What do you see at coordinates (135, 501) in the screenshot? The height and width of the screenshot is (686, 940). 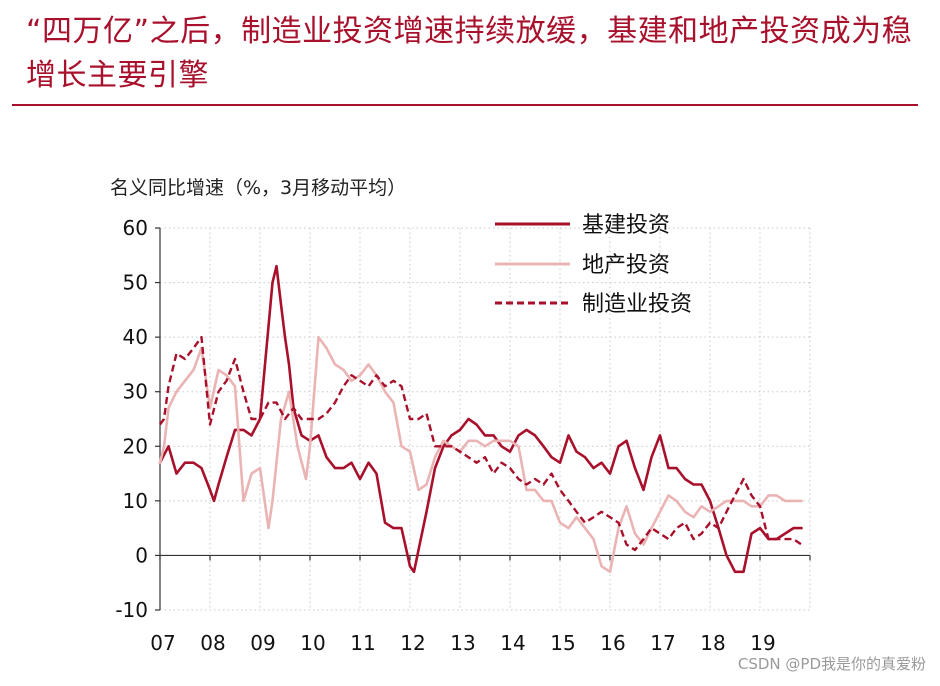 I see `y-tick-label: 10` at bounding box center [135, 501].